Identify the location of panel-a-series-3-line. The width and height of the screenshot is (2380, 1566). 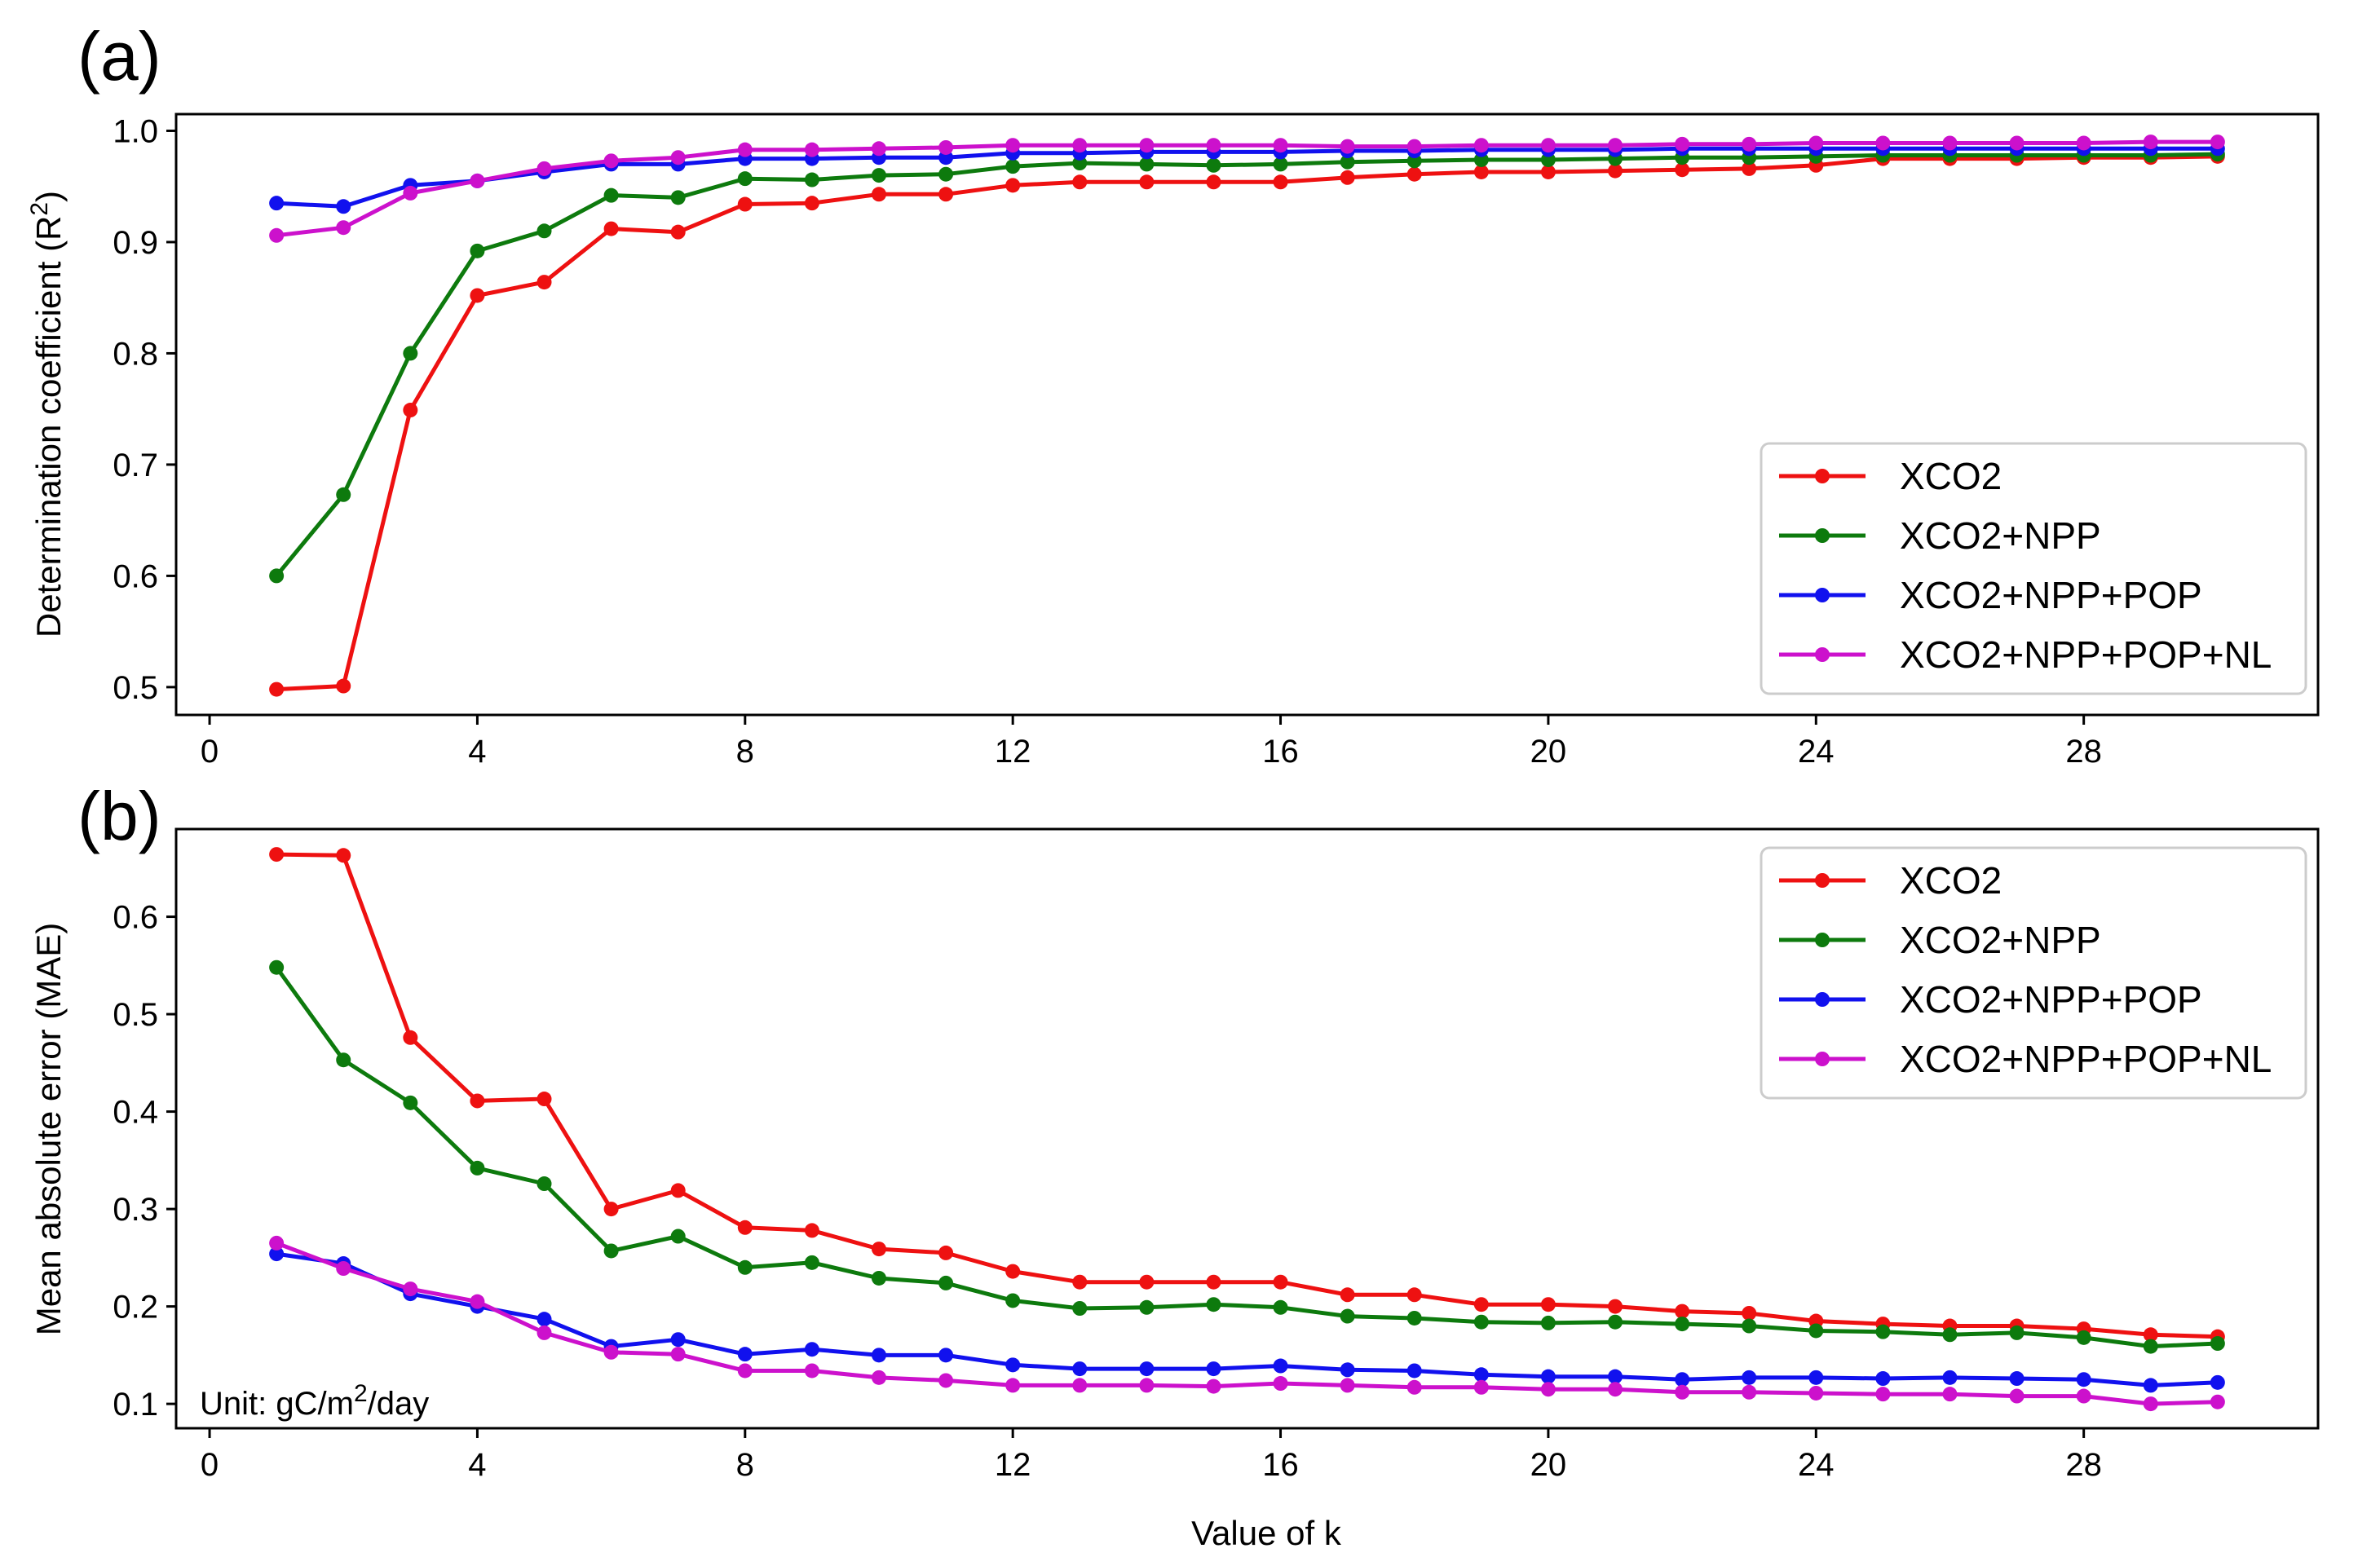
(1247, 188).